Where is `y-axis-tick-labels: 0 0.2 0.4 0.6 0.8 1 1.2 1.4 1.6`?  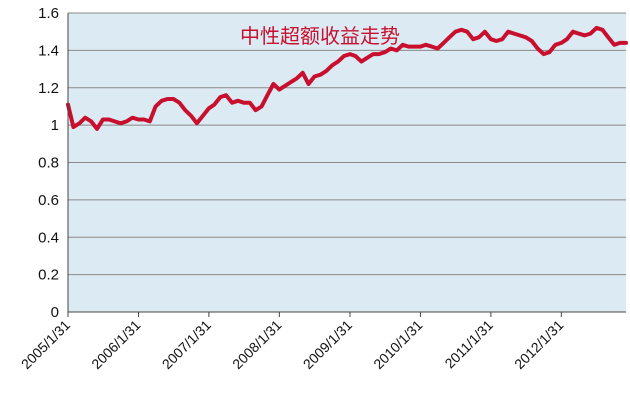 y-axis-tick-labels: 0 0.2 0.4 0.6 0.8 1 1.2 1.4 1.6 is located at coordinates (48, 163).